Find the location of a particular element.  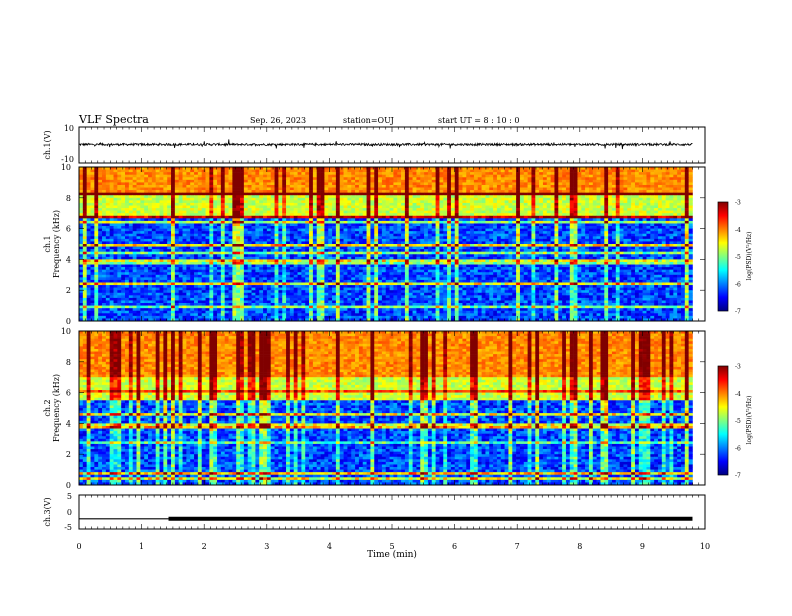

start-time-label: start UT = 8 : 10 : 0 is located at coordinates (478, 120).